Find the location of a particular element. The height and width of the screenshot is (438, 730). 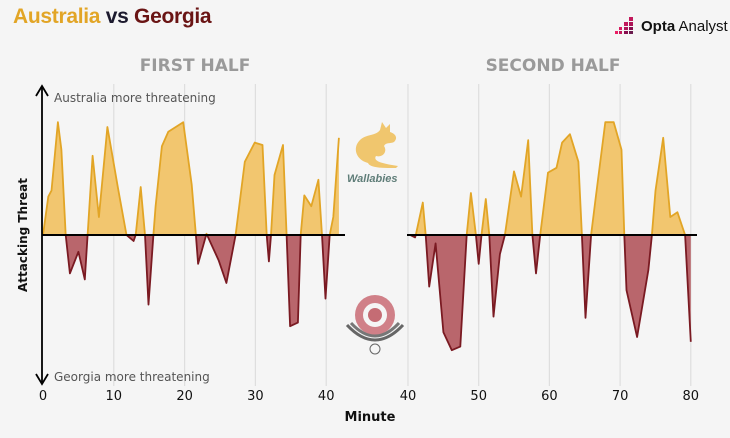

kangaroo-icon is located at coordinates (376, 145).